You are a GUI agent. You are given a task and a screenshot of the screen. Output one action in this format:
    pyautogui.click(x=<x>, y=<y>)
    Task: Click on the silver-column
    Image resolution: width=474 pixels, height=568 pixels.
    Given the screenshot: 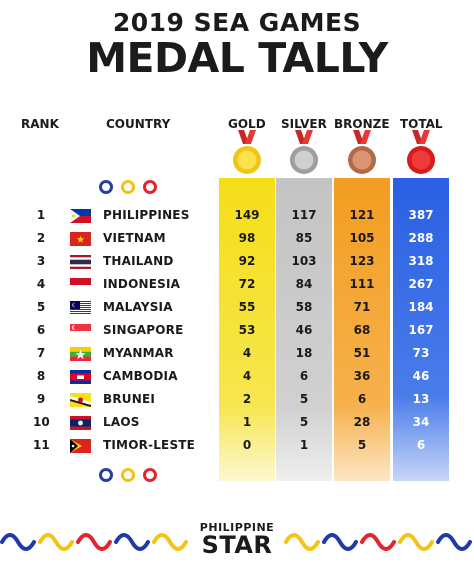 What is the action you would take?
    pyautogui.click(x=304, y=329)
    